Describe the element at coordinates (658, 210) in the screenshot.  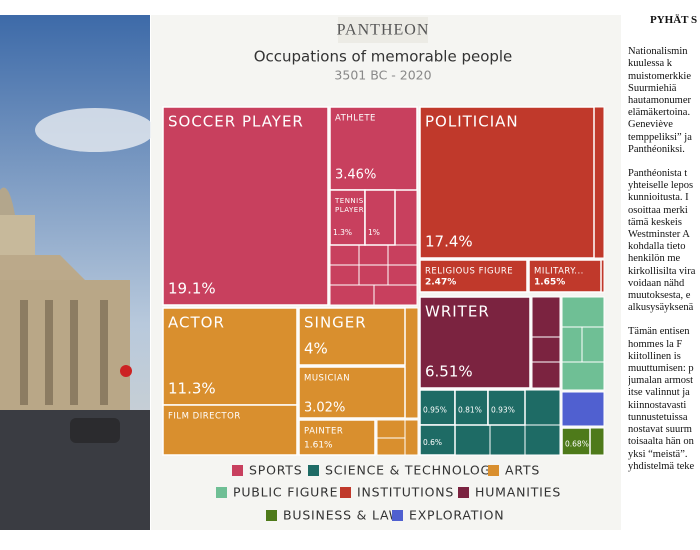
I see `text-line: osoittaa merki` at that location.